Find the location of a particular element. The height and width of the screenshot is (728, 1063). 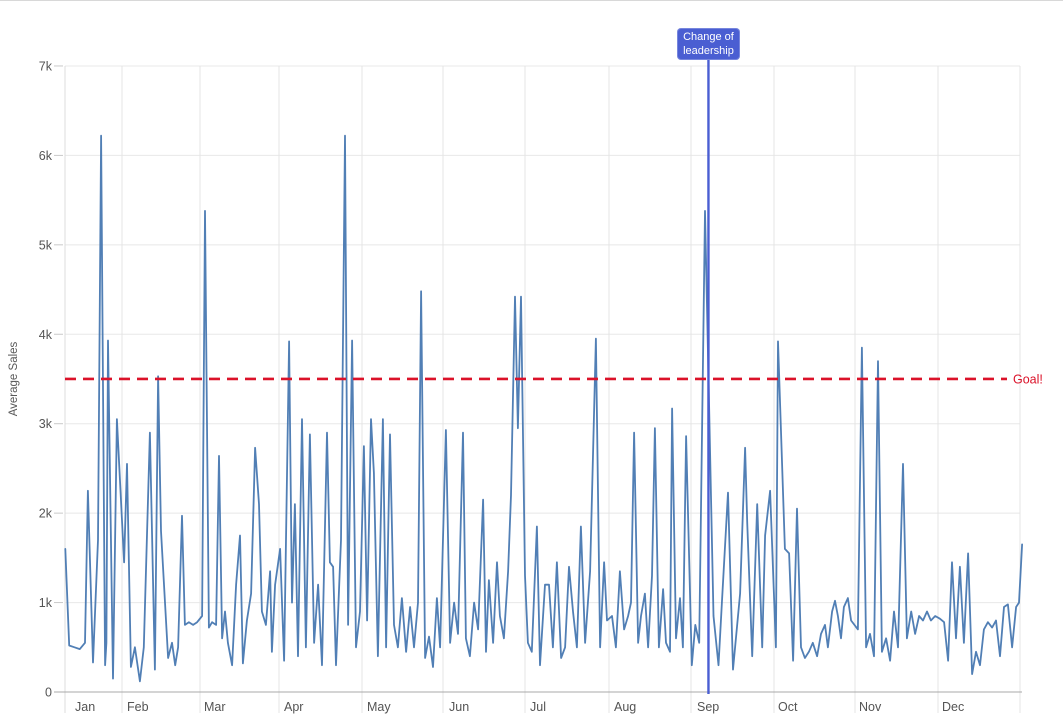

y-tick-label: 6k is located at coordinates (46, 156).